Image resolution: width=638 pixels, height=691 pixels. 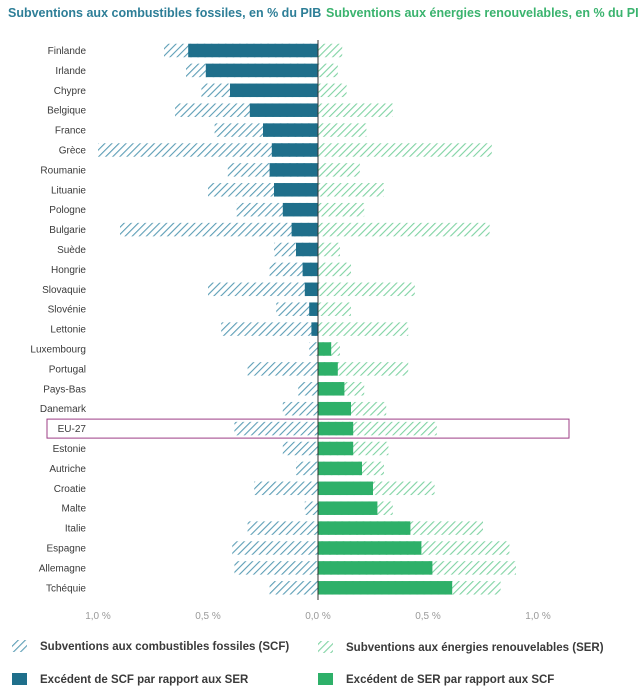 What do you see at coordinates (19, 679) in the screenshot?
I see `legend-scf-excess-swatch` at bounding box center [19, 679].